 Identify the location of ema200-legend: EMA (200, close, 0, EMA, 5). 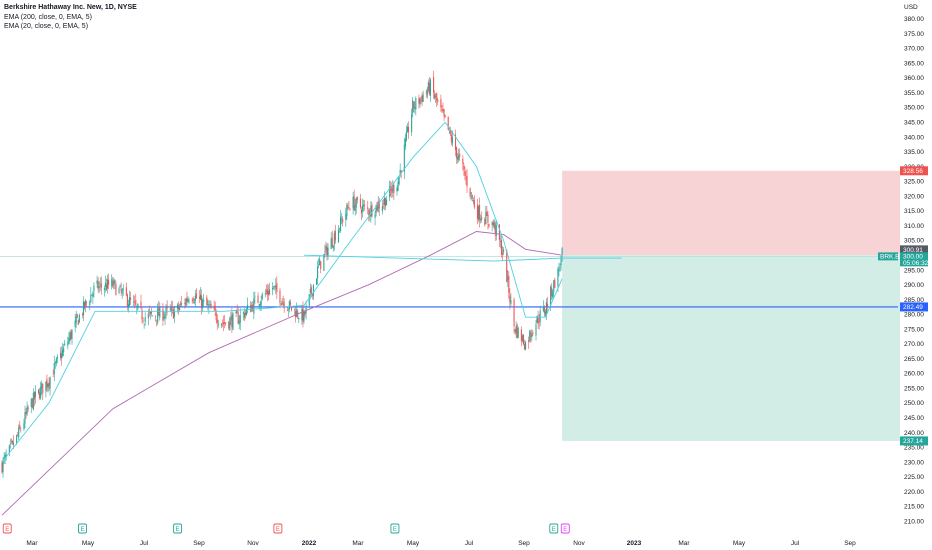
(48, 17).